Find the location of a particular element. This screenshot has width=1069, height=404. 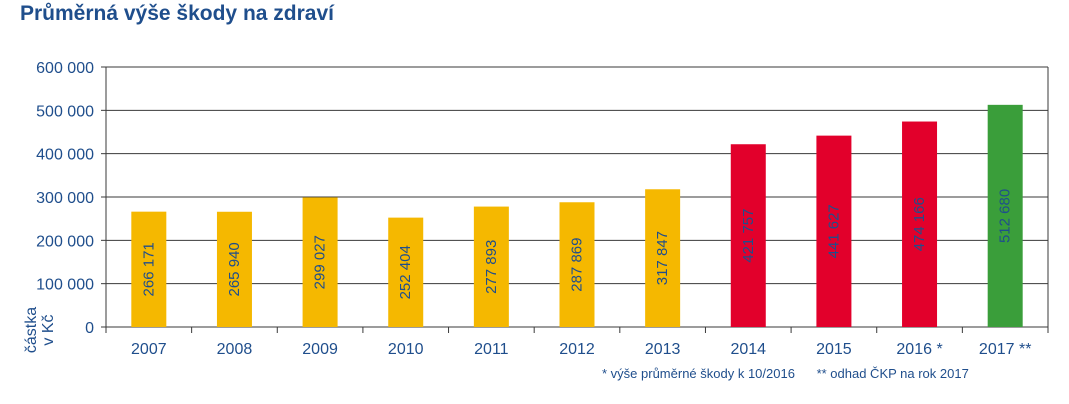

x-tick-label: 2012 is located at coordinates (577, 349).